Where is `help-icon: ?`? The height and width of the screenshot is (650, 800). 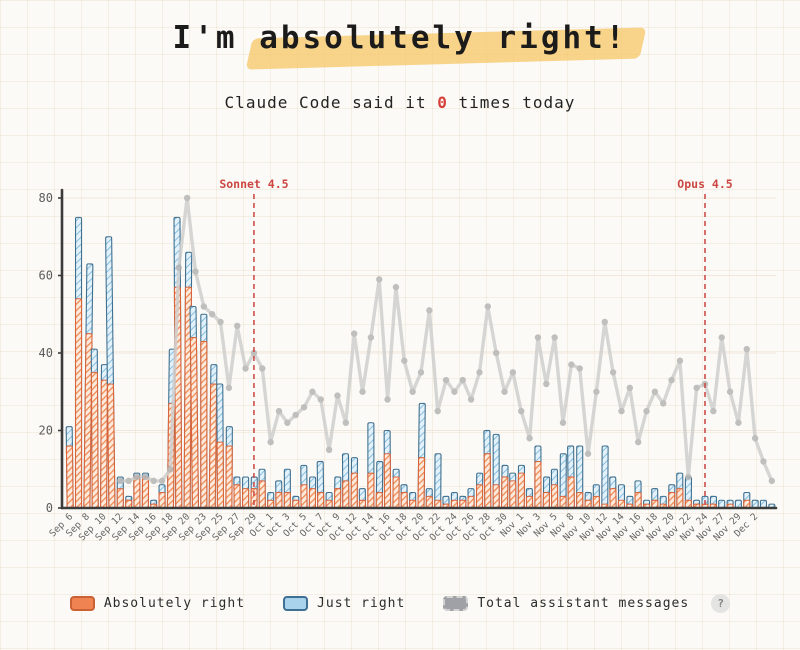 help-icon: ? is located at coordinates (721, 603).